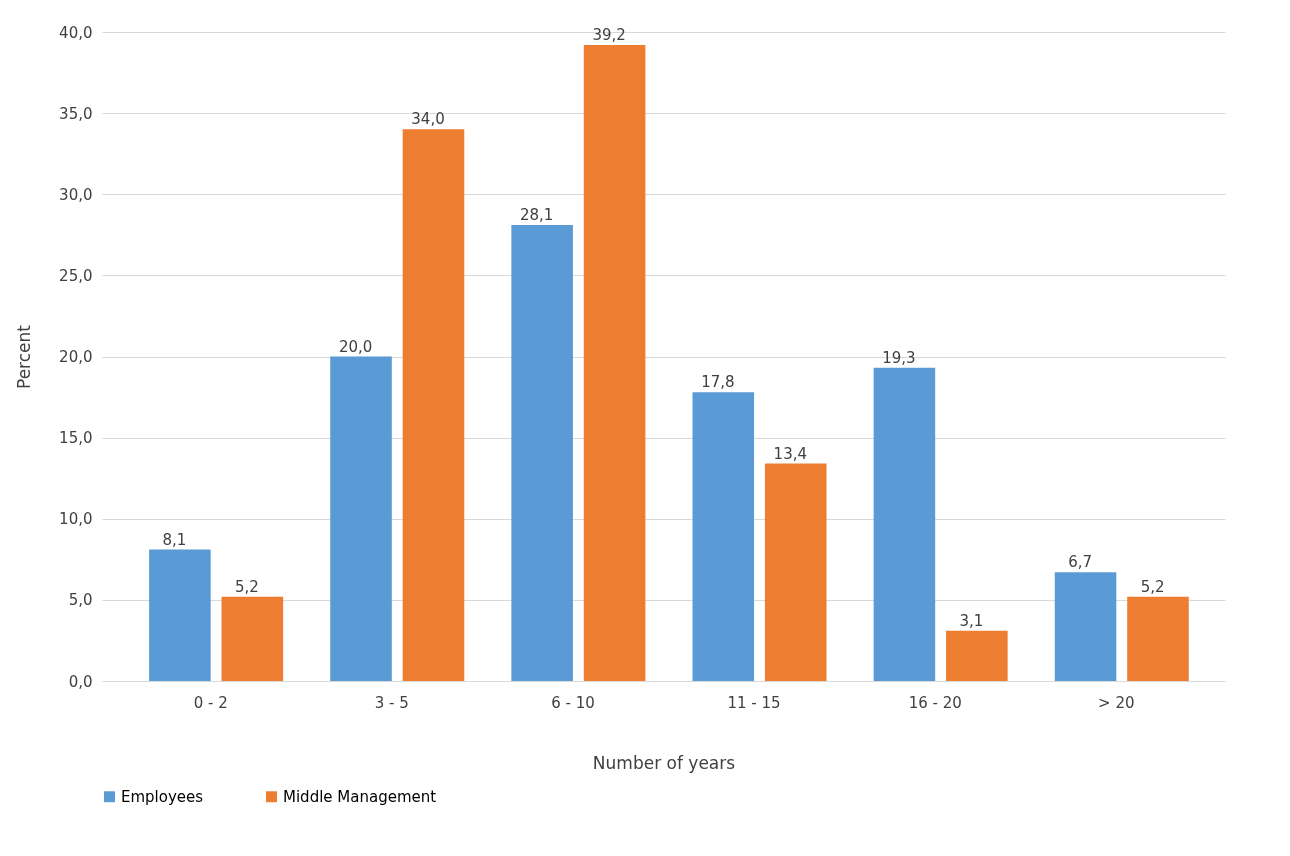 Image resolution: width=1290 pixels, height=856 pixels. I want to click on y-tick-label: 40,0, so click(76, 32).